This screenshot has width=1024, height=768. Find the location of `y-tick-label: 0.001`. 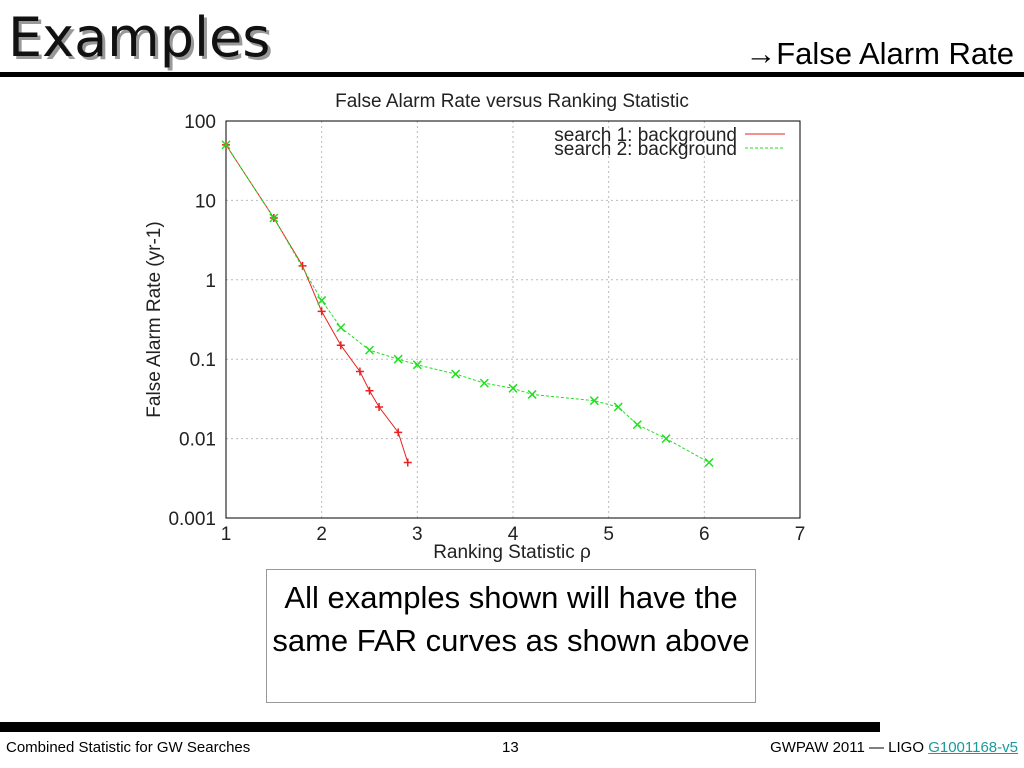

y-tick-label: 0.001 is located at coordinates (192, 519).